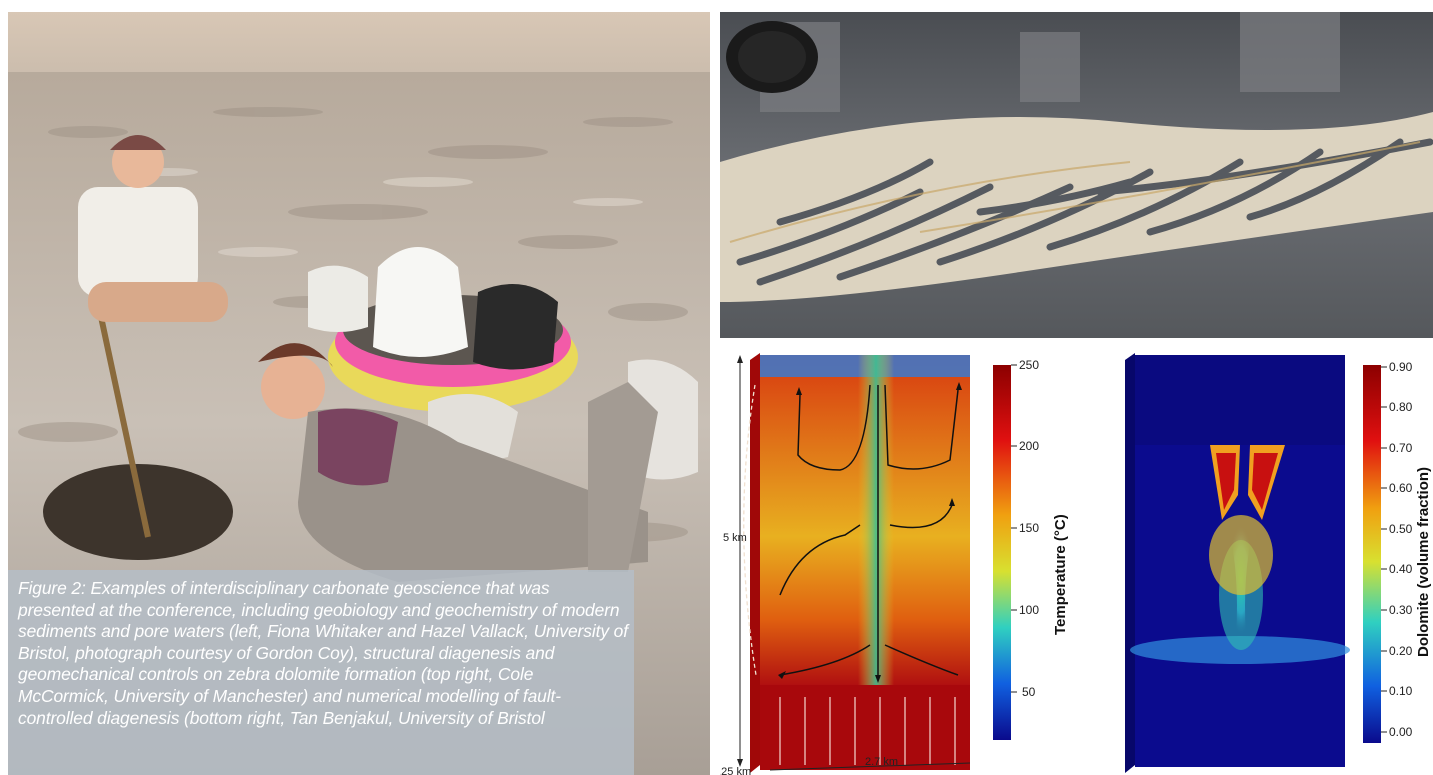 Image resolution: width=1433 pixels, height=775 pixels. Describe the element at coordinates (1372, 554) in the screenshot. I see `dolomite-colorbar` at that location.